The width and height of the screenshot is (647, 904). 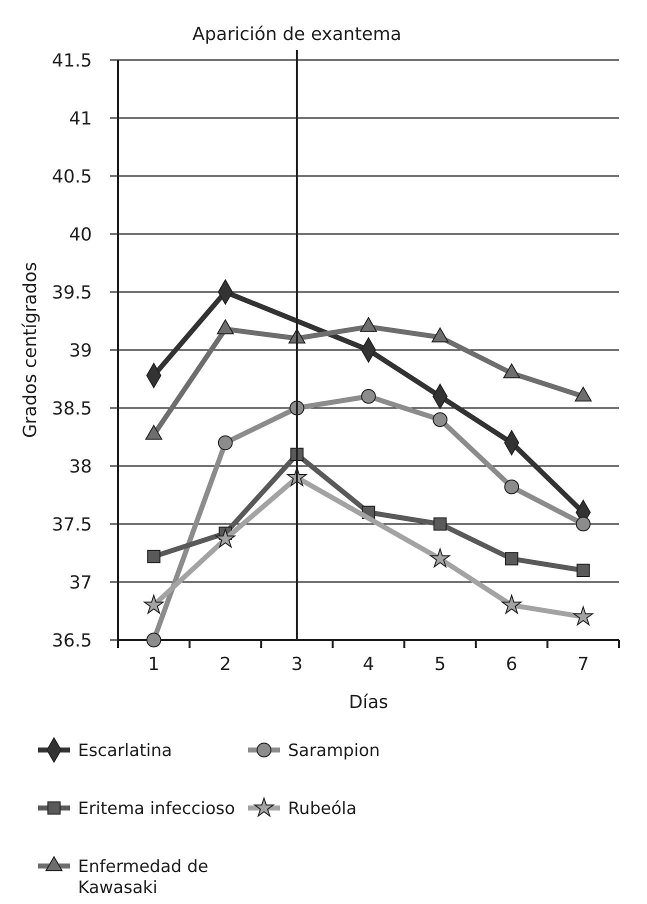 What do you see at coordinates (80, 467) in the screenshot?
I see `y-tick-label: 38` at bounding box center [80, 467].